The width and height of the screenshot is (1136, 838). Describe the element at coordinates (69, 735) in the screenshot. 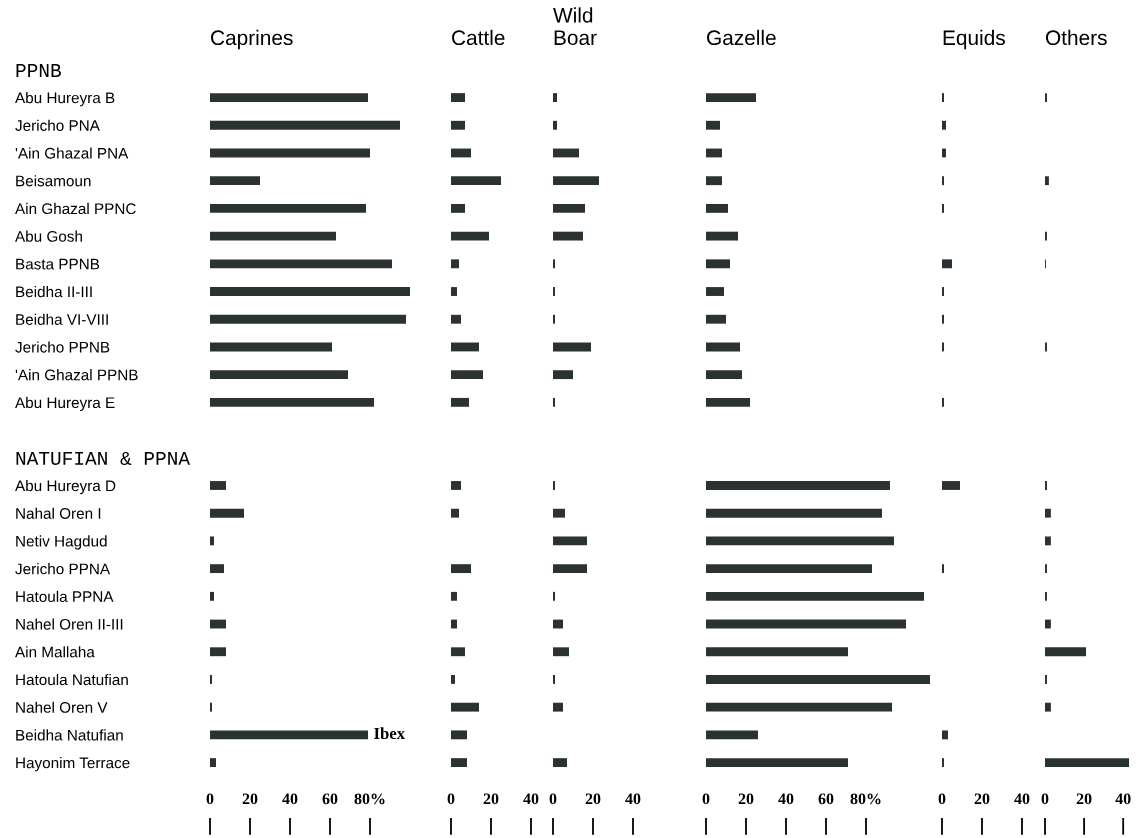

I see `y-tick-label: Beidha Natufian` at that location.